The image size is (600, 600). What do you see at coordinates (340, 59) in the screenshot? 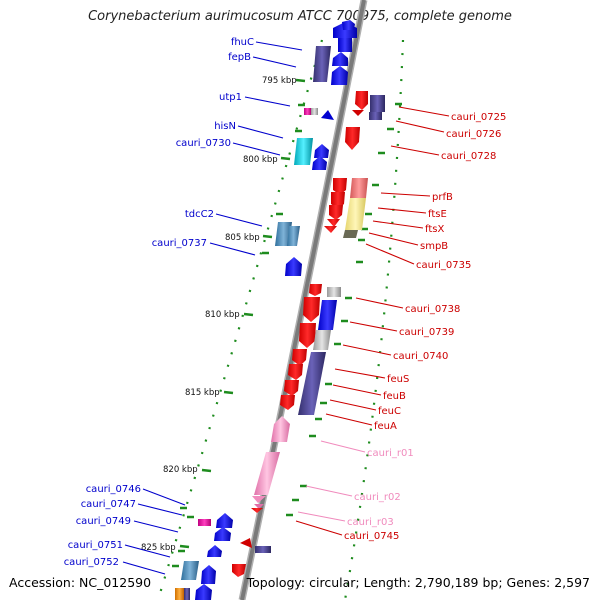
I see `gene-arrow-fepB` at bounding box center [340, 59].